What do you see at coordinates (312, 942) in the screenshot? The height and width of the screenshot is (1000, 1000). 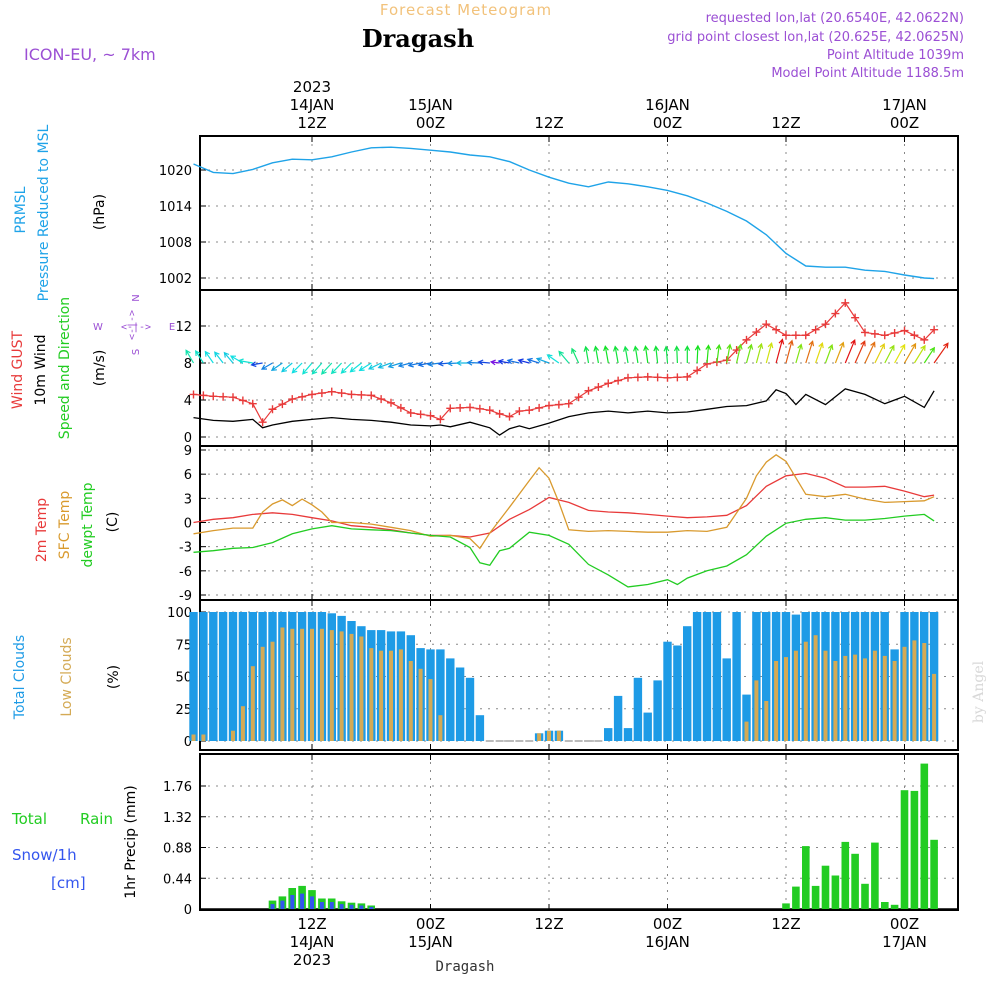 I see `bottom-time-label: 14JAN` at bounding box center [312, 942].